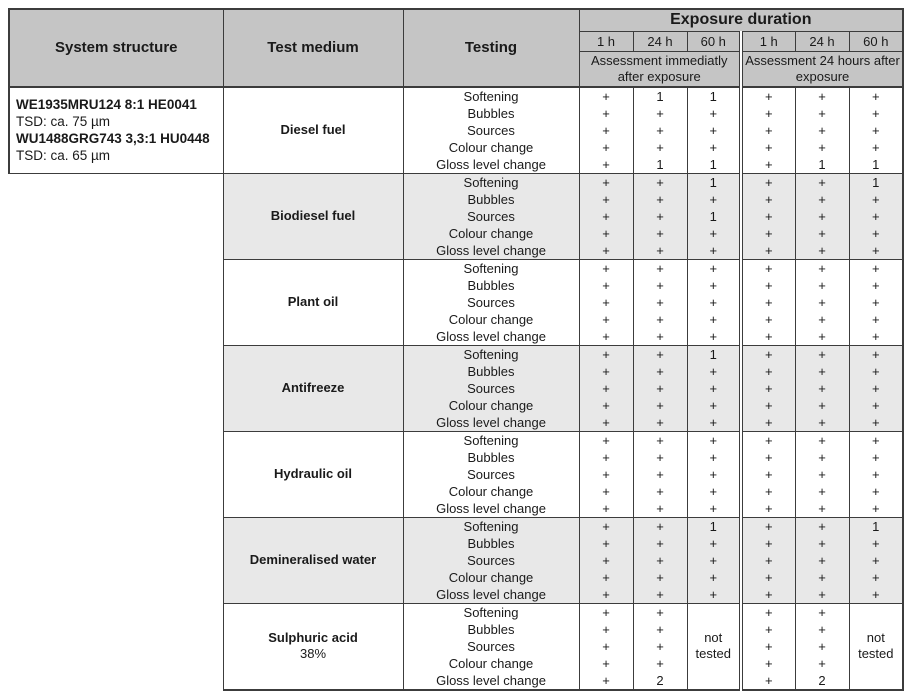 The image size is (912, 697). Describe the element at coordinates (714, 41) in the screenshot. I see `duration-col-60h-a: 60 h` at that location.